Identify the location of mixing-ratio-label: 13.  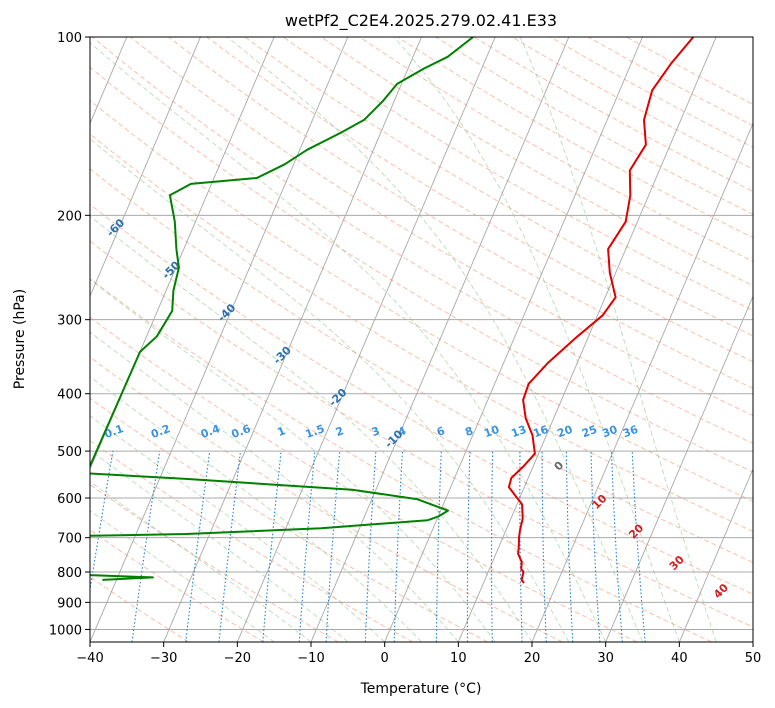
(518, 431).